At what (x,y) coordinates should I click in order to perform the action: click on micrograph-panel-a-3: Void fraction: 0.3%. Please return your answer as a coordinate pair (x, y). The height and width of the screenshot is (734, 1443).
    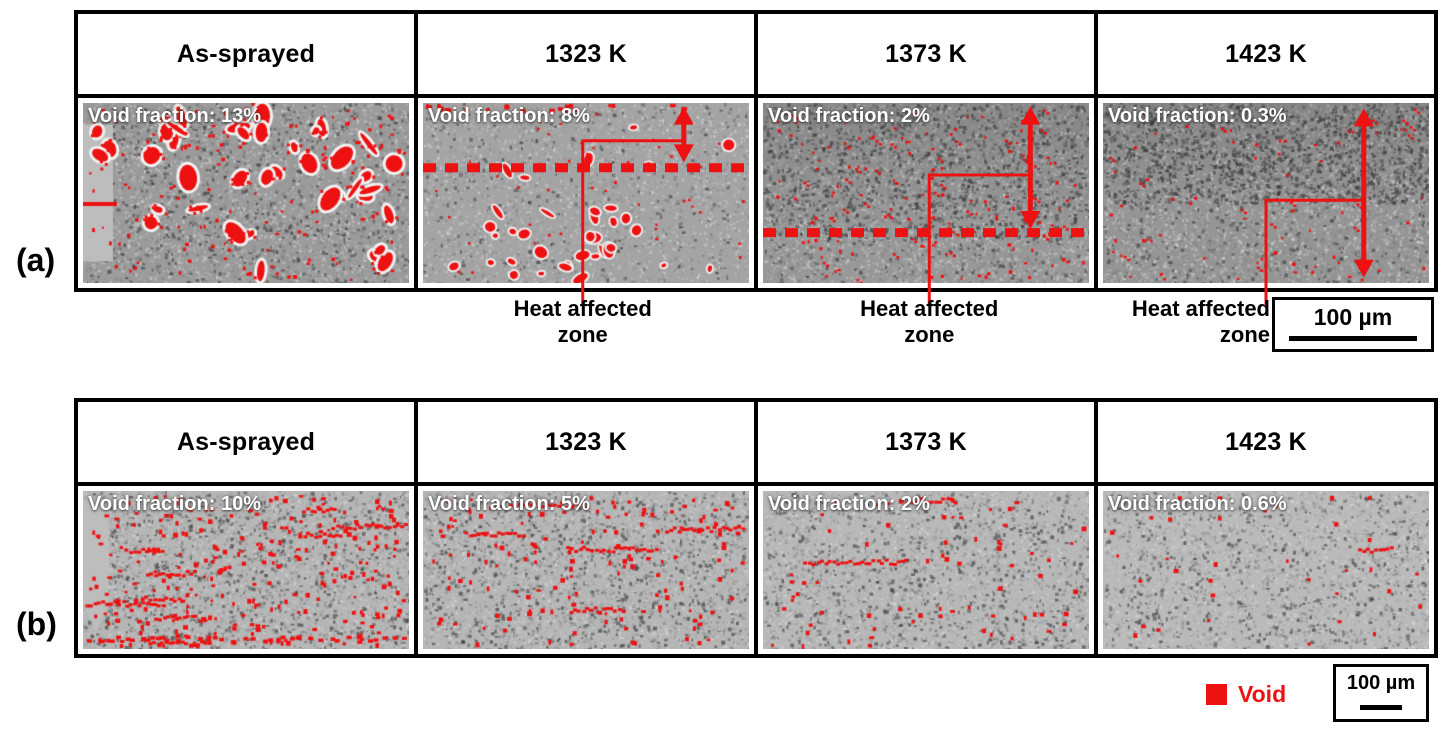
    Looking at the image, I should click on (1266, 201).